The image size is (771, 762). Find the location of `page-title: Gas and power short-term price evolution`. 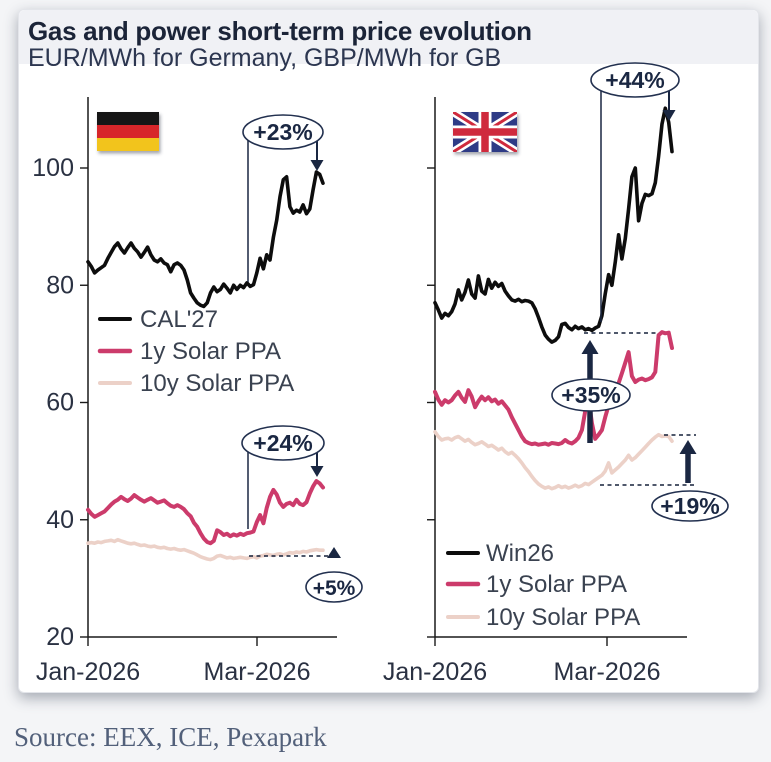

page-title: Gas and power short-term price evolution is located at coordinates (280, 31).